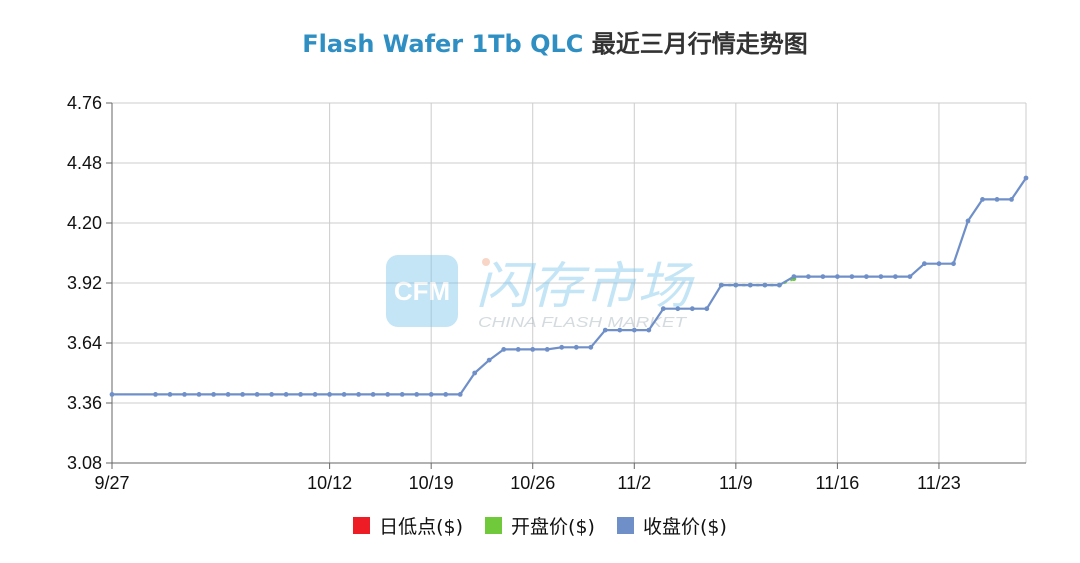 This screenshot has width=1080, height=563. What do you see at coordinates (553, 527) in the screenshot?
I see `legend-label-open-price: 开盘价($)` at bounding box center [553, 527].